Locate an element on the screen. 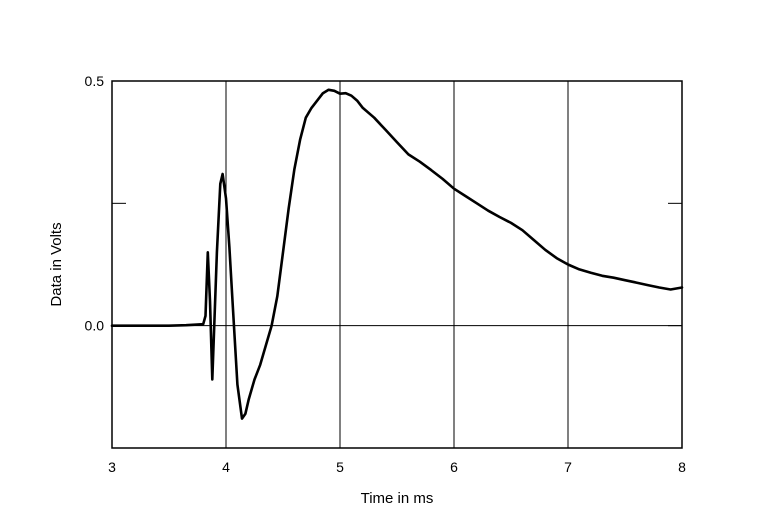 This screenshot has width=773, height=526. x-tick-label: 4 is located at coordinates (226, 467).